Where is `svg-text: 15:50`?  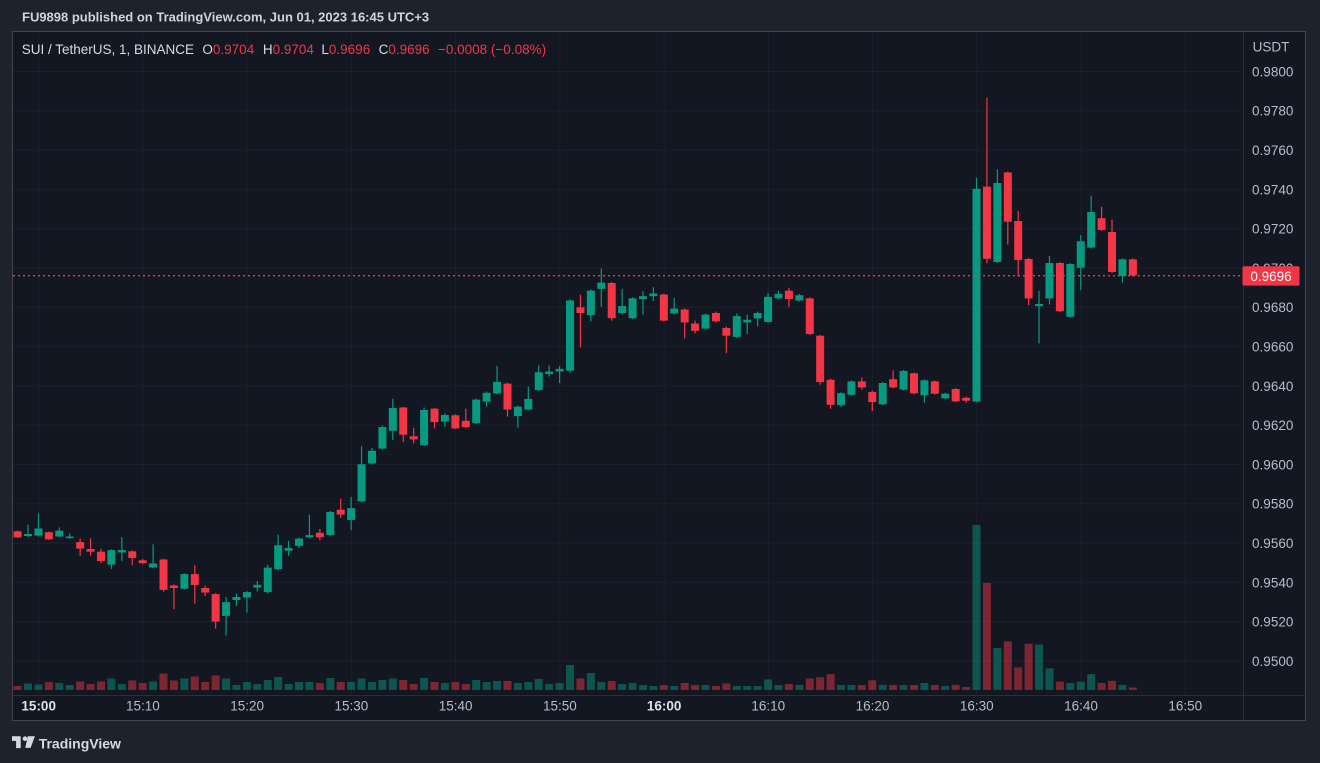 svg-text: 15:50 is located at coordinates (560, 705).